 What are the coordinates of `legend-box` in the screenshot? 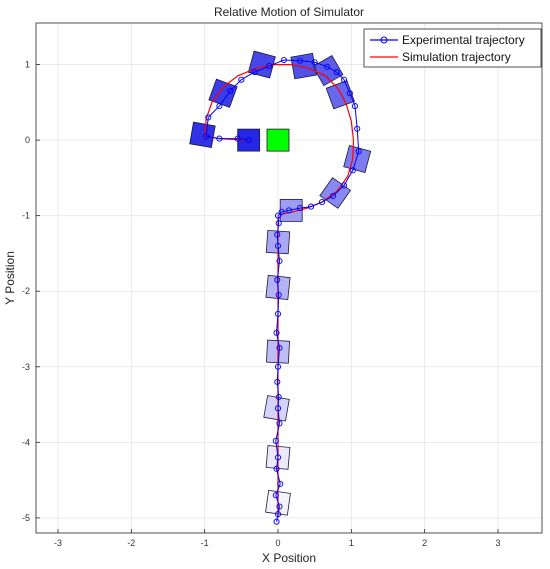 It's located at (452, 48).